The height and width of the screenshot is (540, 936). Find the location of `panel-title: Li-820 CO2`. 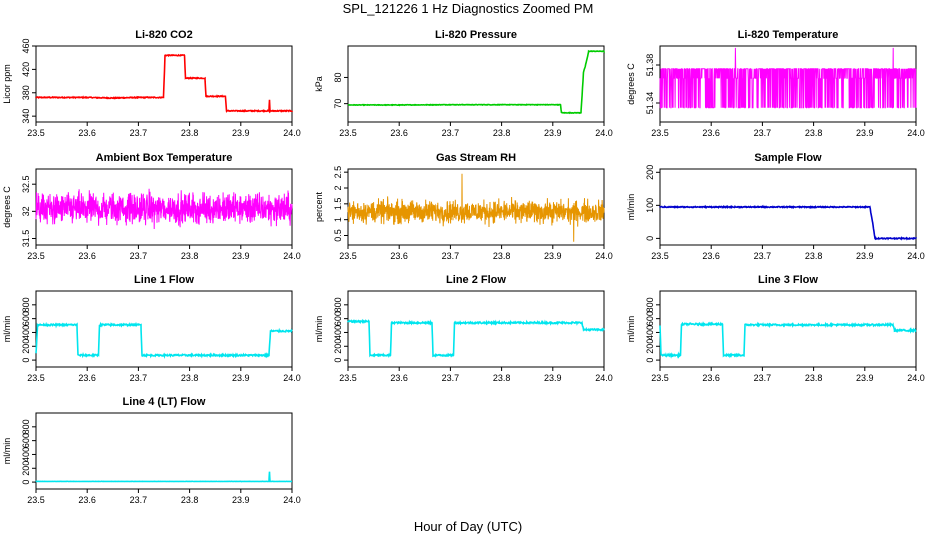

panel-title: Li-820 CO2 is located at coordinates (163, 35).